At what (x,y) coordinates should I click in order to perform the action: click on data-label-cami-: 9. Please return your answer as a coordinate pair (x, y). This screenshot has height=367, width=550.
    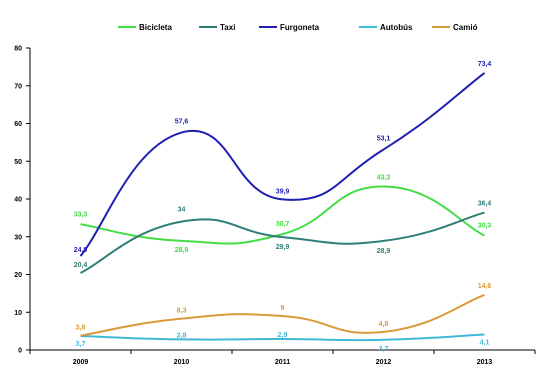
    Looking at the image, I should click on (283, 308).